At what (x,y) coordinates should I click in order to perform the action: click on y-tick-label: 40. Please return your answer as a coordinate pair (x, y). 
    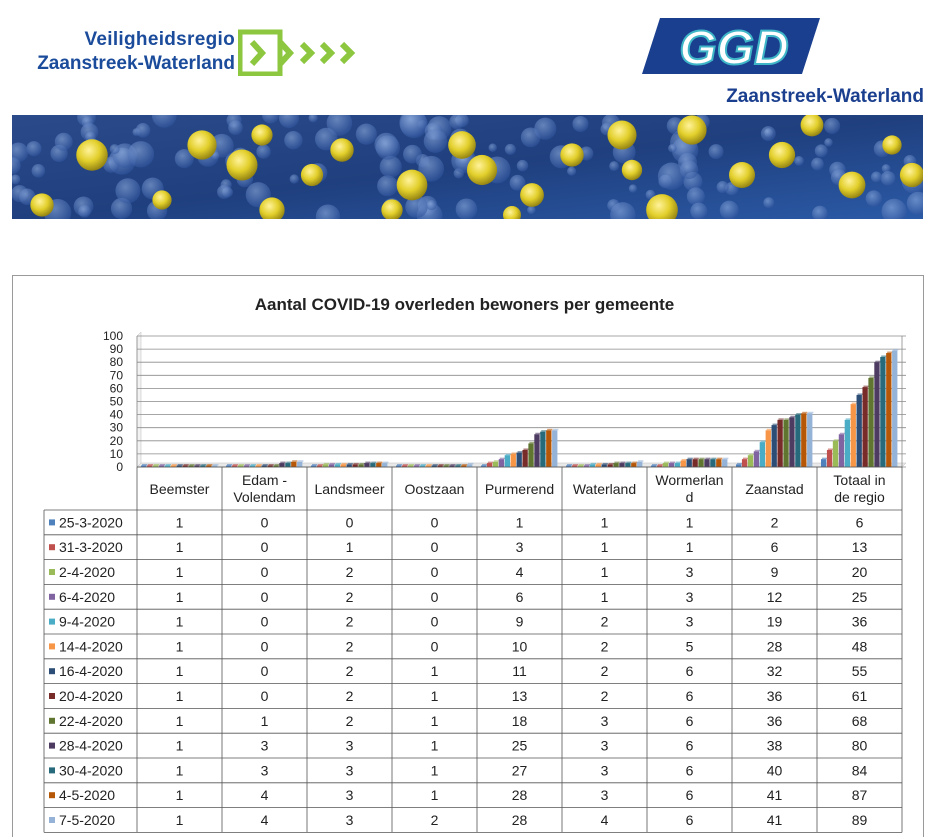
    Looking at the image, I should click on (117, 415).